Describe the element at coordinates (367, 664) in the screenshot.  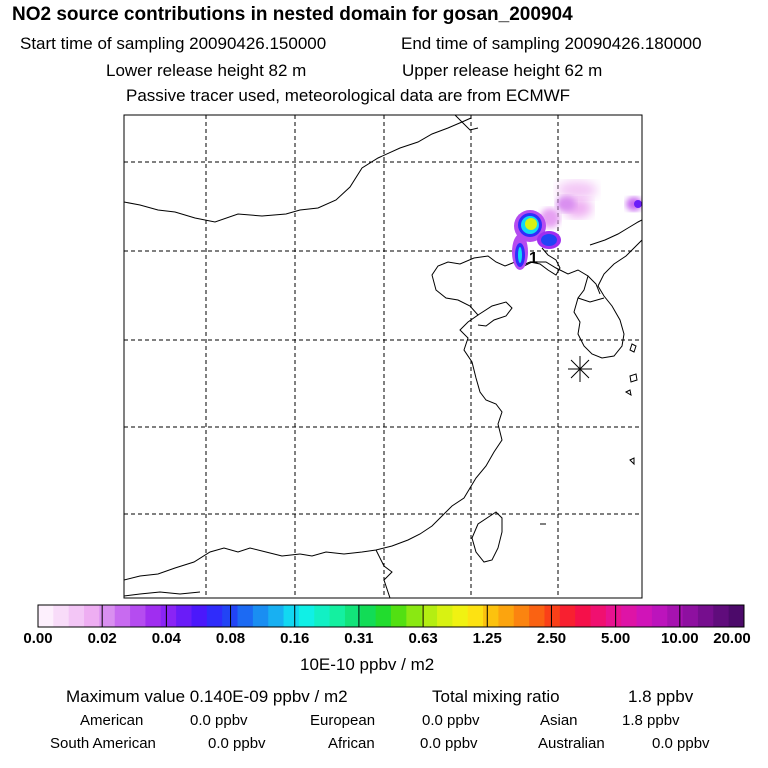
I see `colorbar-unit: 10E-10 ppbv / m2` at that location.